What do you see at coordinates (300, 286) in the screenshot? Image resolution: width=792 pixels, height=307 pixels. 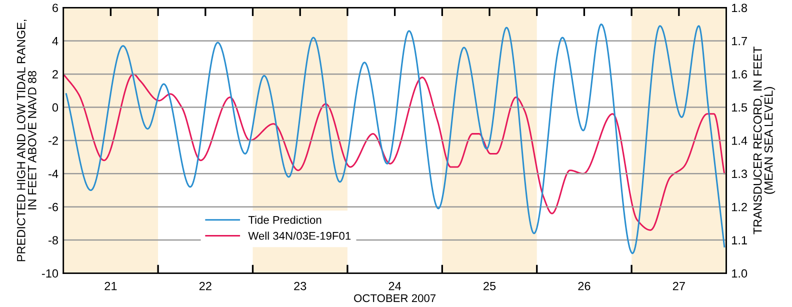 I see `x-tick-label: 23` at bounding box center [300, 286].